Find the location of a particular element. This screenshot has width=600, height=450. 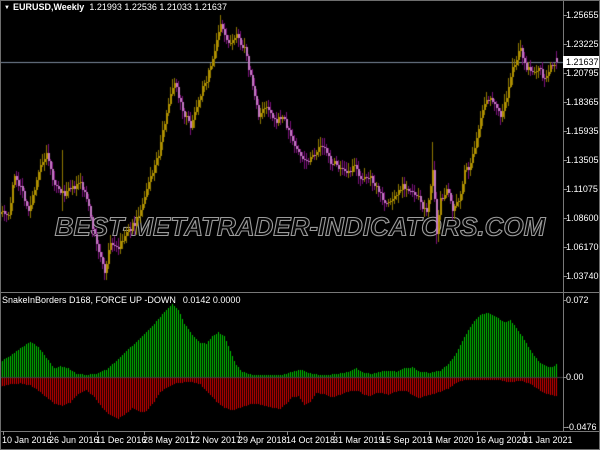

price-axis-label: 1.03740 is located at coordinates (582, 276).